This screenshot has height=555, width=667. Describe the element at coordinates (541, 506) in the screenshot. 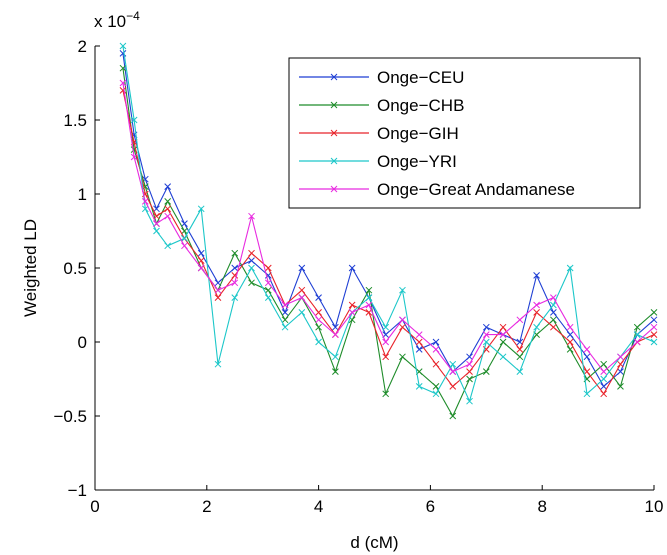

I see `x-tick-label: 8` at that location.